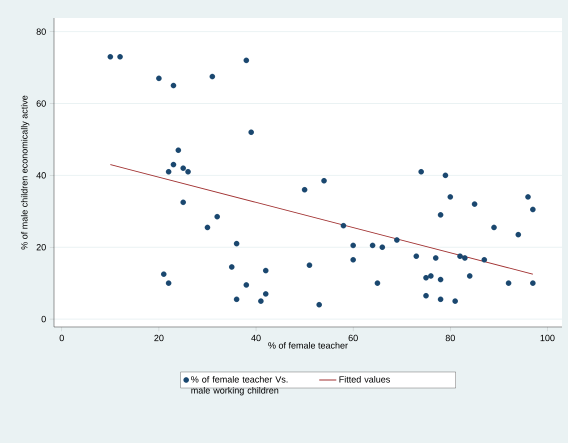  What do you see at coordinates (239, 386) in the screenshot?
I see `legend-label: % of female teacher Vs. male working children` at bounding box center [239, 386].